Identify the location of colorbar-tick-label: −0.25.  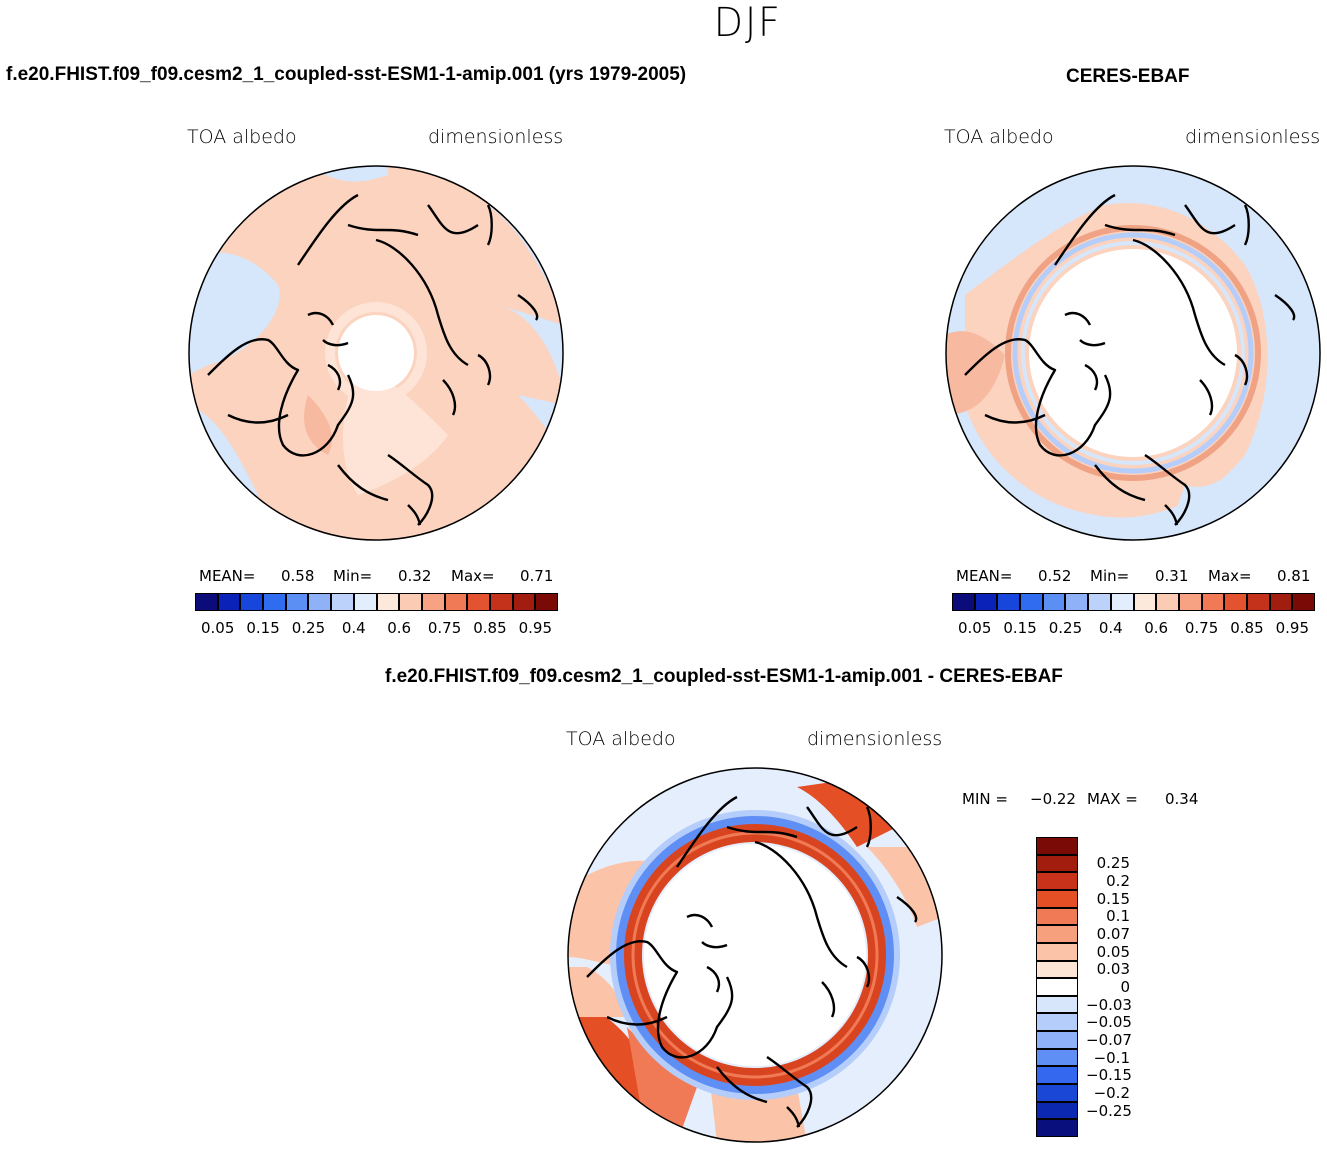
(1109, 1110).